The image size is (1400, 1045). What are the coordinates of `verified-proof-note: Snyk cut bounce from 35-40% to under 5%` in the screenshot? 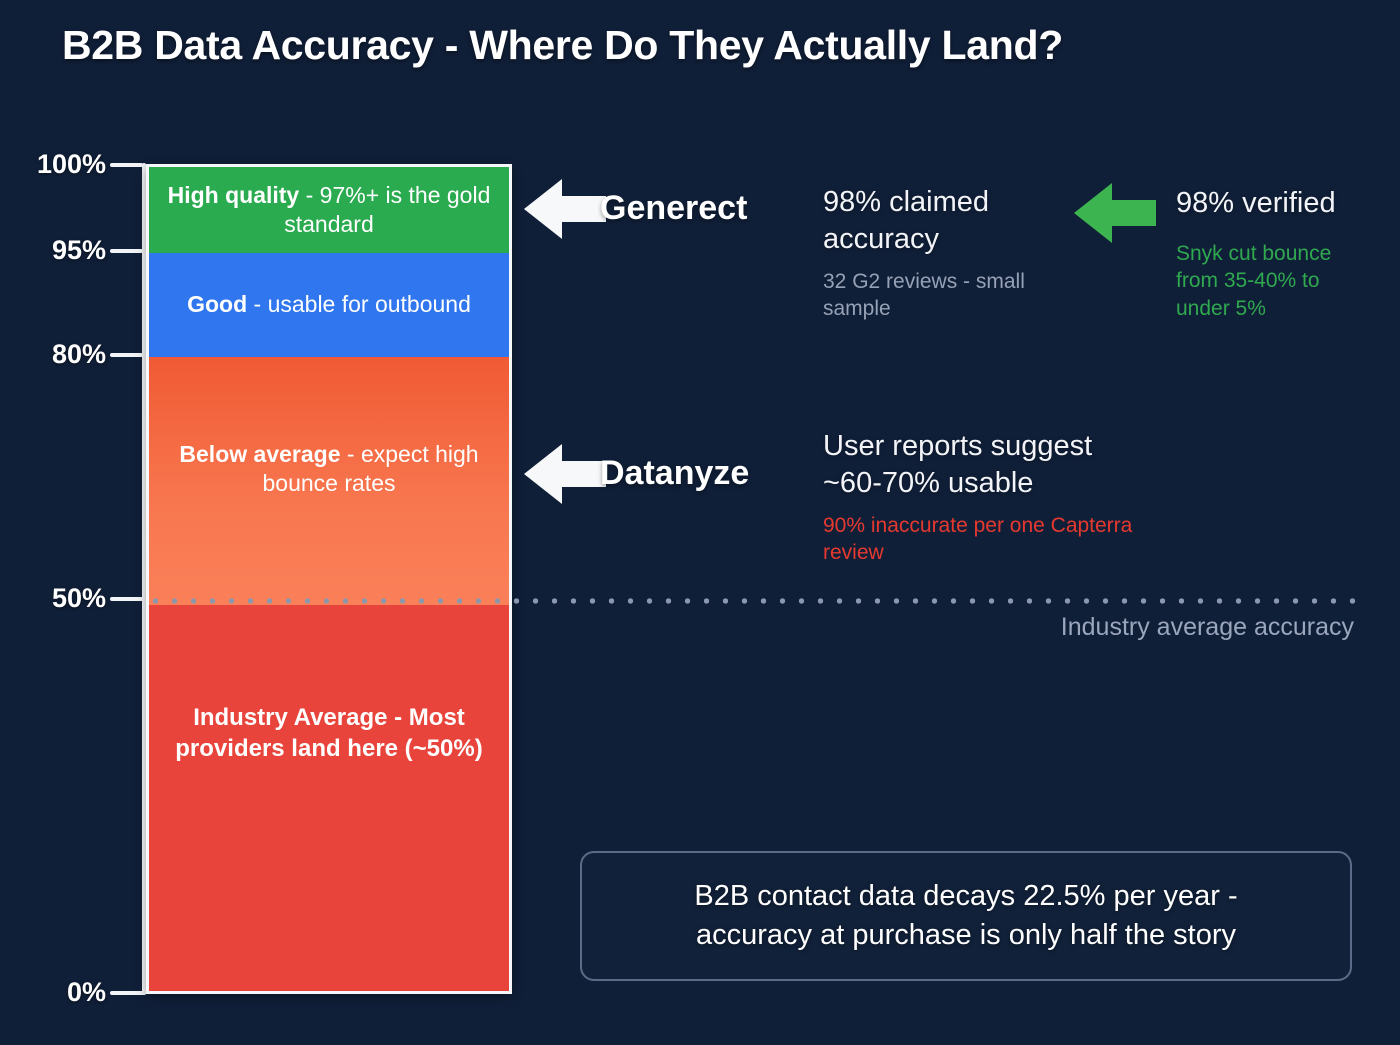 It's located at (1253, 281).